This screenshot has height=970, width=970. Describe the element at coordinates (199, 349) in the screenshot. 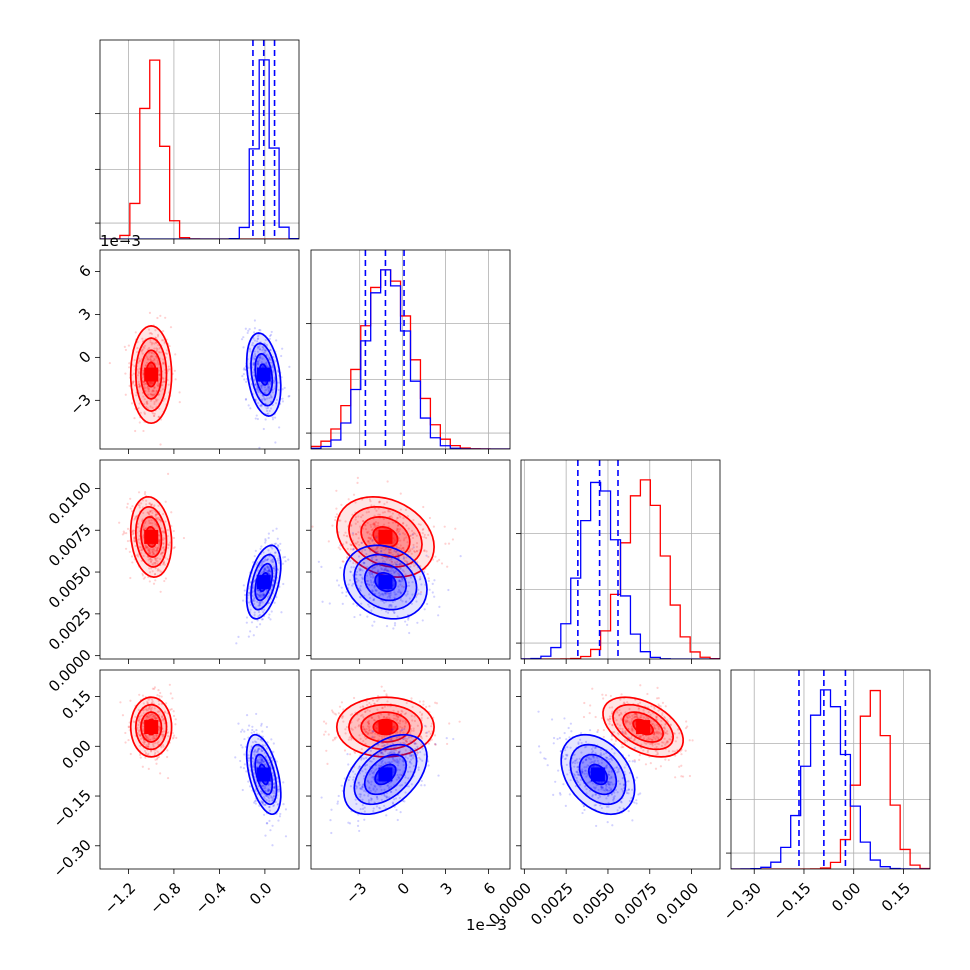

I see `panel-frame` at that location.